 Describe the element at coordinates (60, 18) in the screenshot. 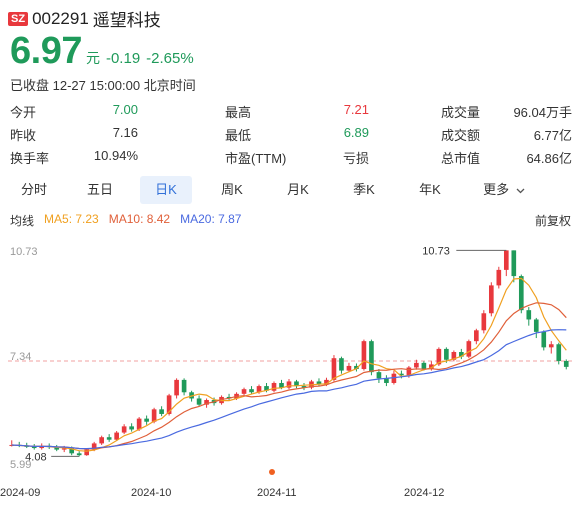

I see `stock-code: 002291` at that location.